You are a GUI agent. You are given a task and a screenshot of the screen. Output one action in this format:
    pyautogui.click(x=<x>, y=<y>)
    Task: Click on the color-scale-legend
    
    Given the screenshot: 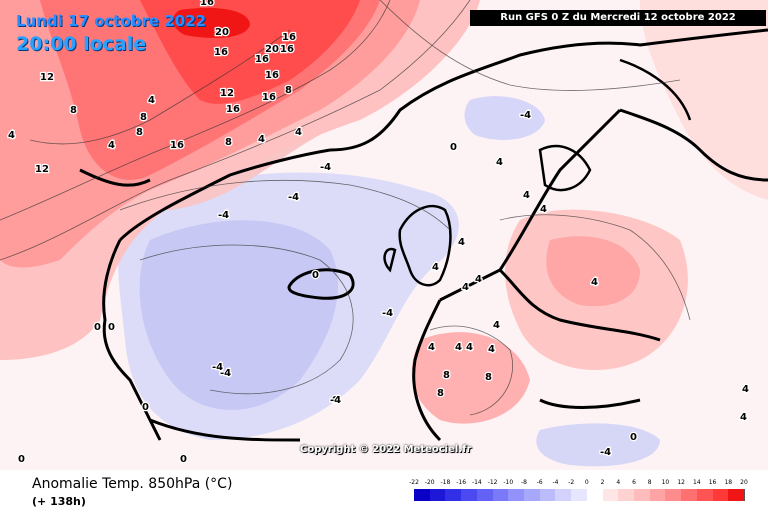 What is the action you would take?
    pyautogui.click(x=579, y=495)
    